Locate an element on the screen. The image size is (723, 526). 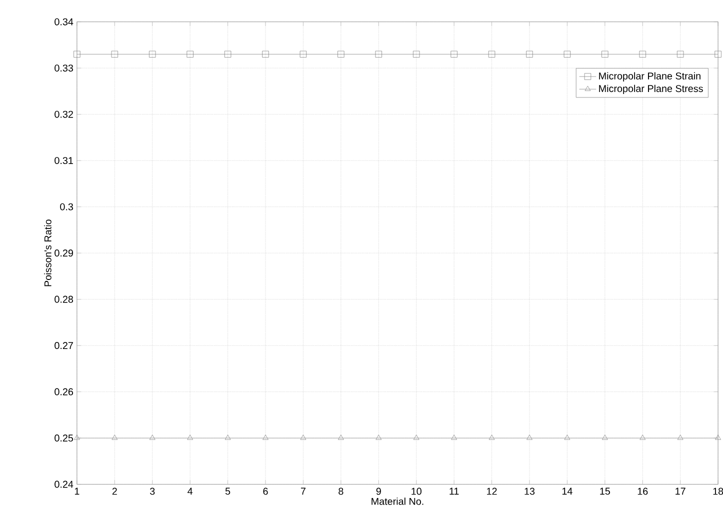
y-axis-title: Poisson's Ratio is located at coordinates (48, 253).